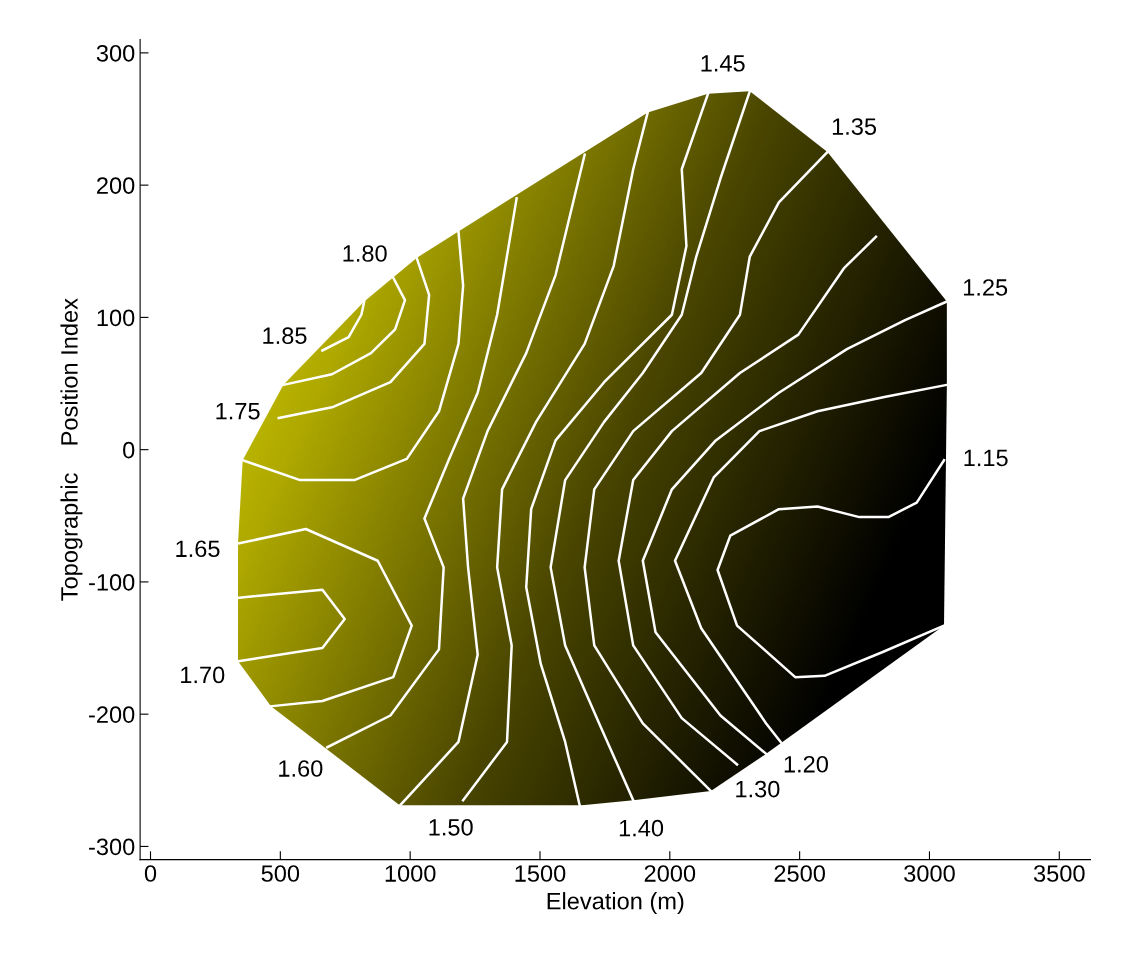  What do you see at coordinates (799, 873) in the screenshot?
I see `x-tick-label: 2500` at bounding box center [799, 873].